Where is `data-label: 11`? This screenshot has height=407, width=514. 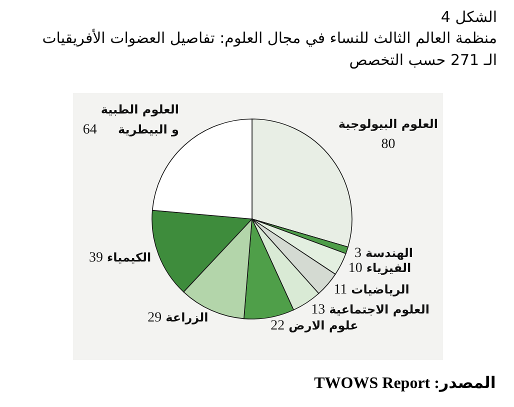
data-label: 11 is located at coordinates (341, 290).